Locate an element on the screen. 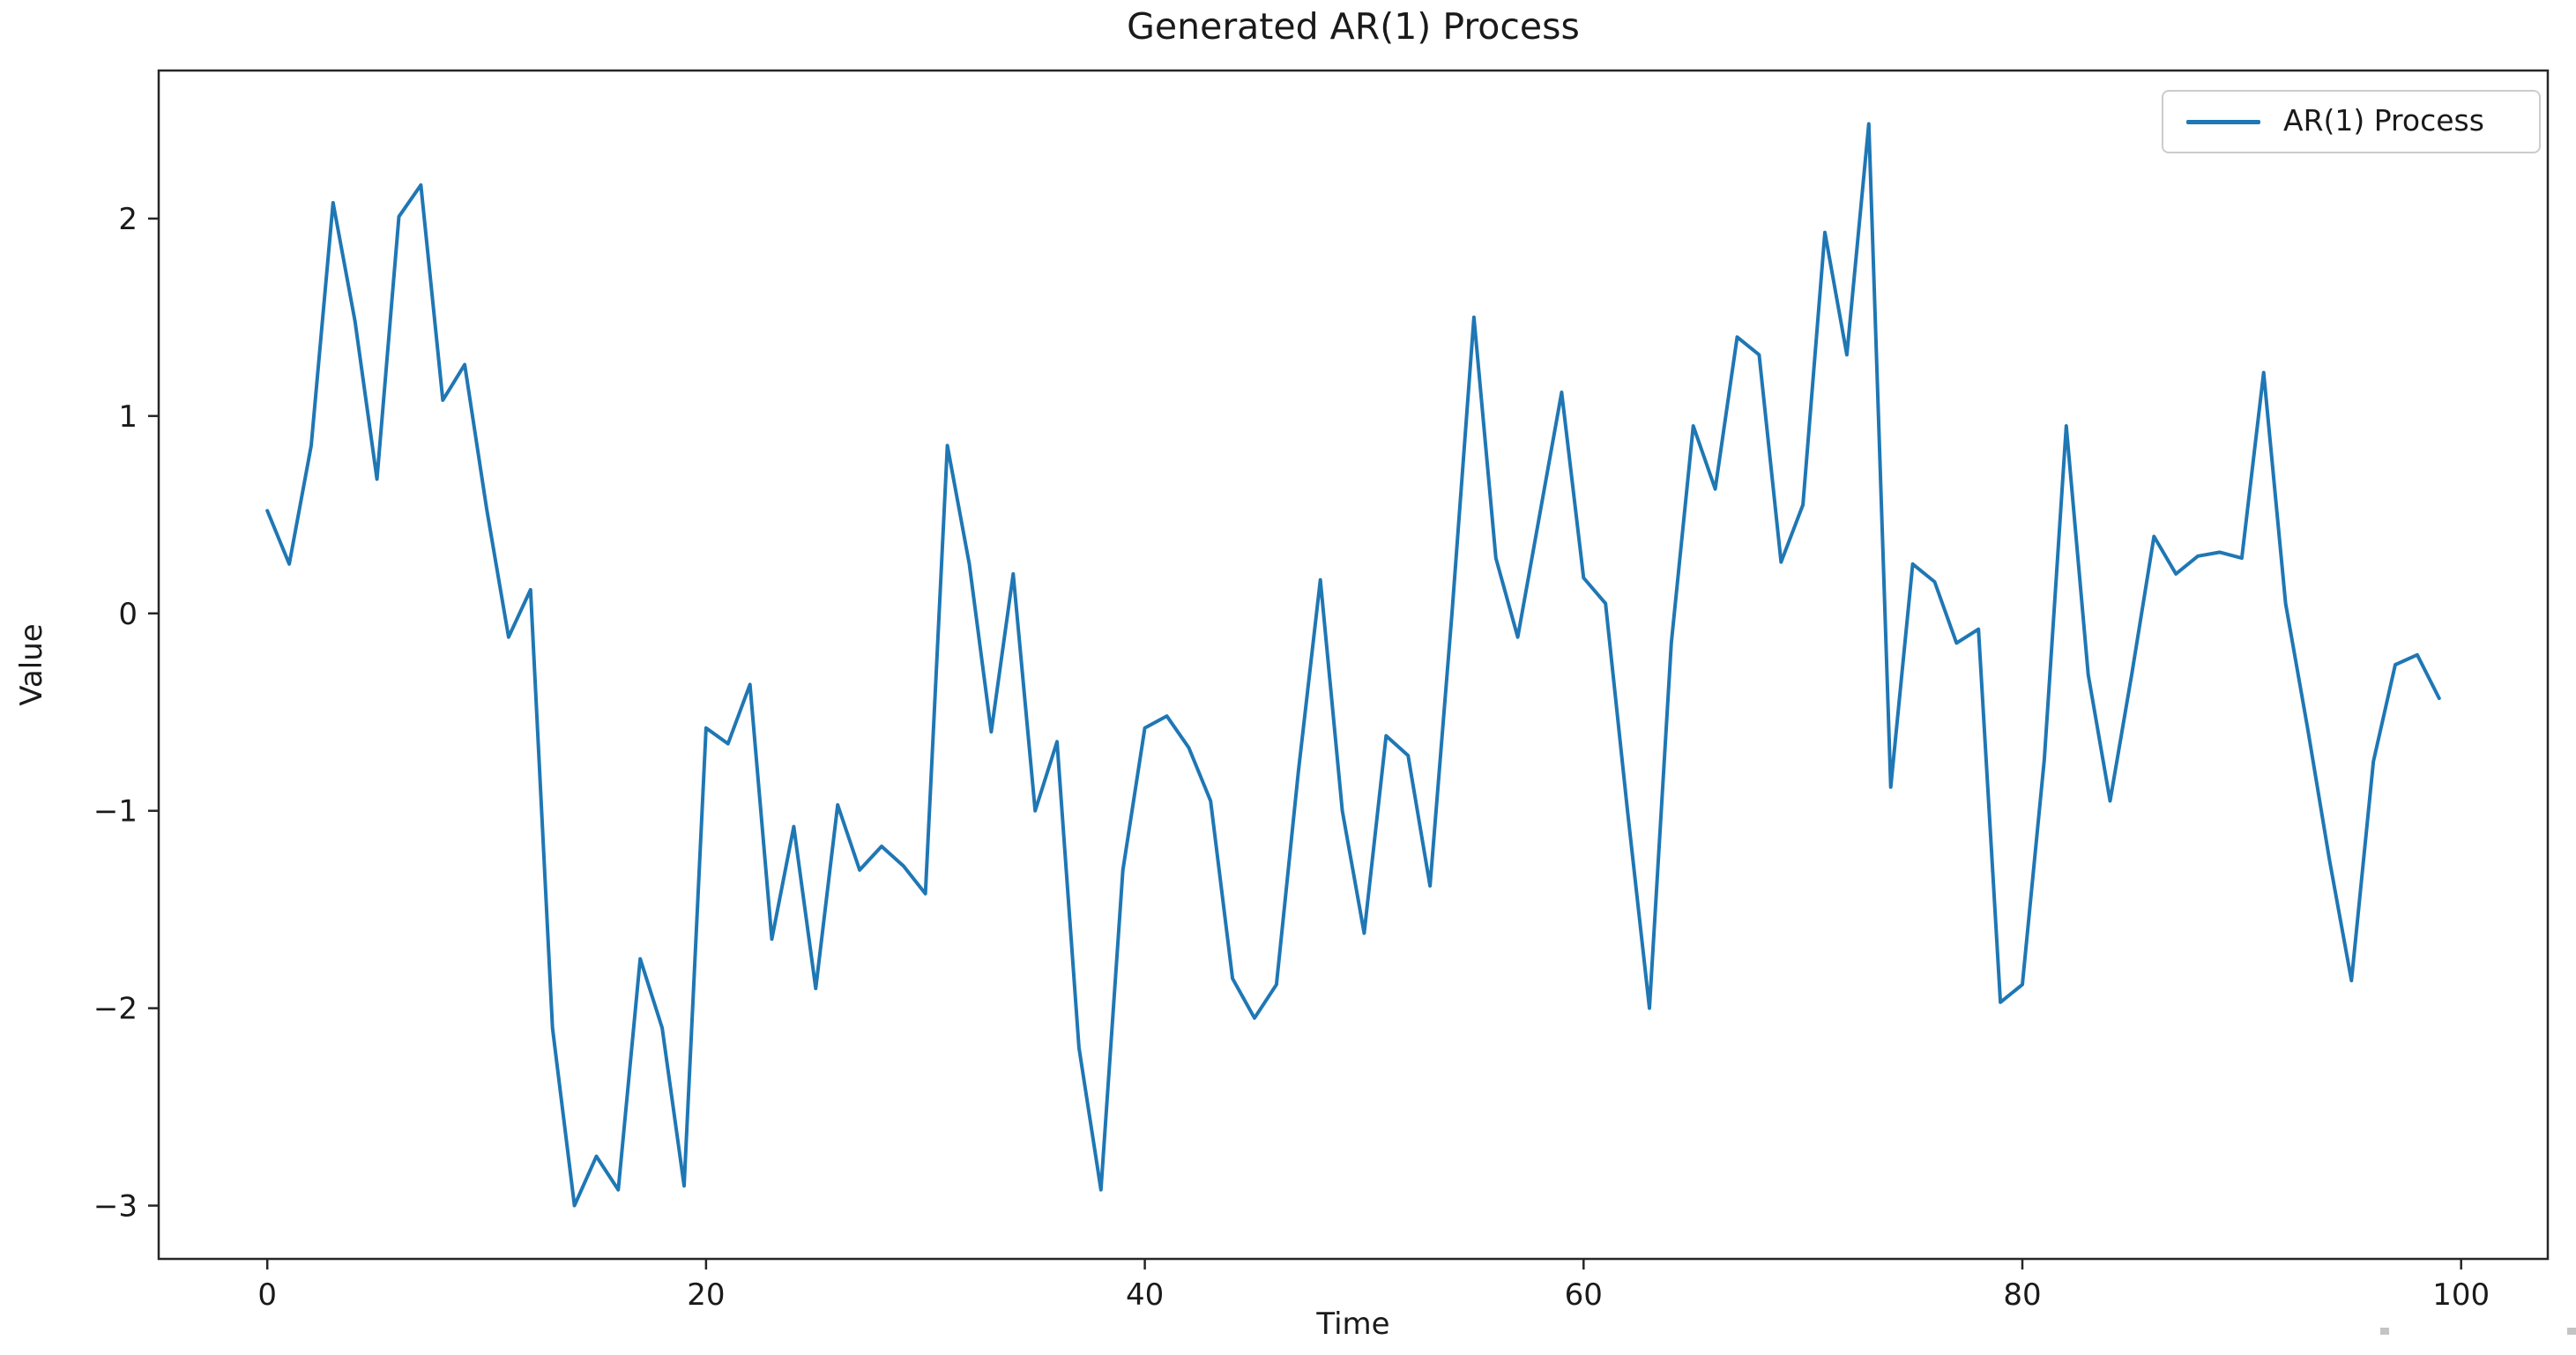 The height and width of the screenshot is (1355, 2576). x-axis-label: Time is located at coordinates (1353, 1324).